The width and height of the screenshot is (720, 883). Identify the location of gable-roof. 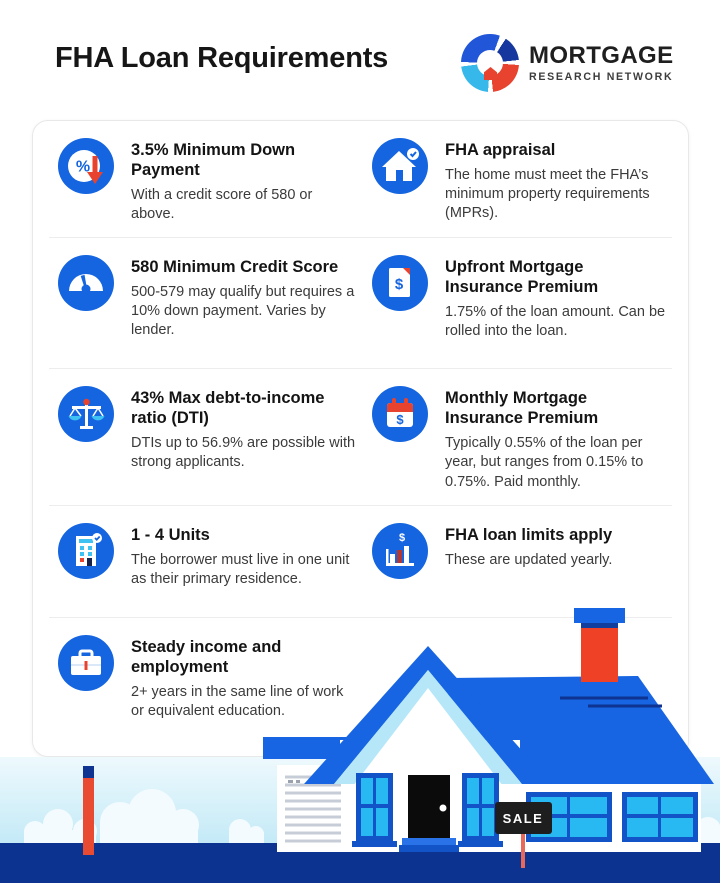
(428, 715).